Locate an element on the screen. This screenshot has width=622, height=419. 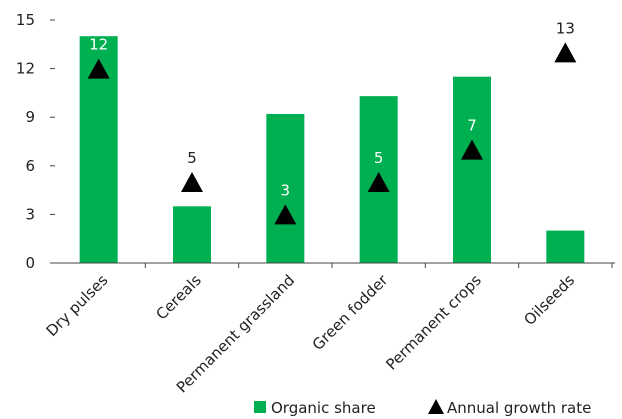
y-tick-label: 0 is located at coordinates (30, 263).